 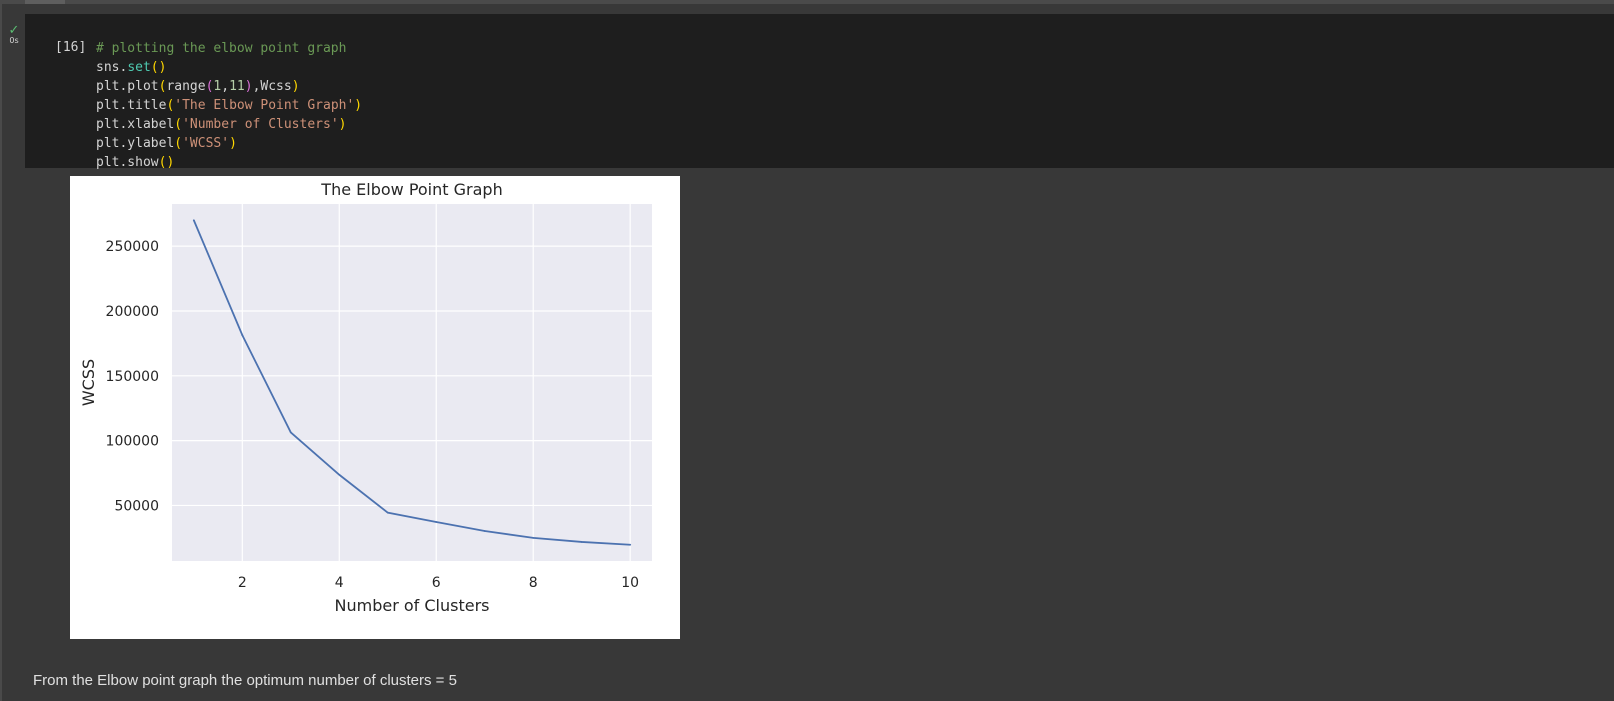 I want to click on y-tick-label: 200000, so click(x=132, y=312).